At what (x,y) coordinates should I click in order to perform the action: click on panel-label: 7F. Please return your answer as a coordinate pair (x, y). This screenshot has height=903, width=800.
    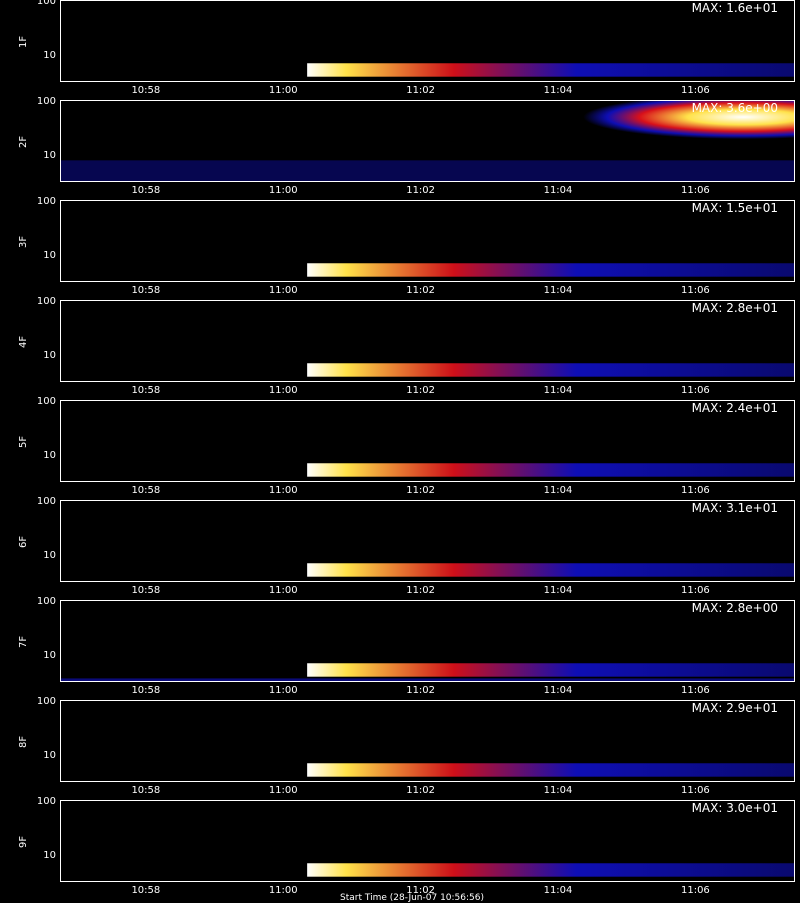
    Looking at the image, I should click on (23, 641).